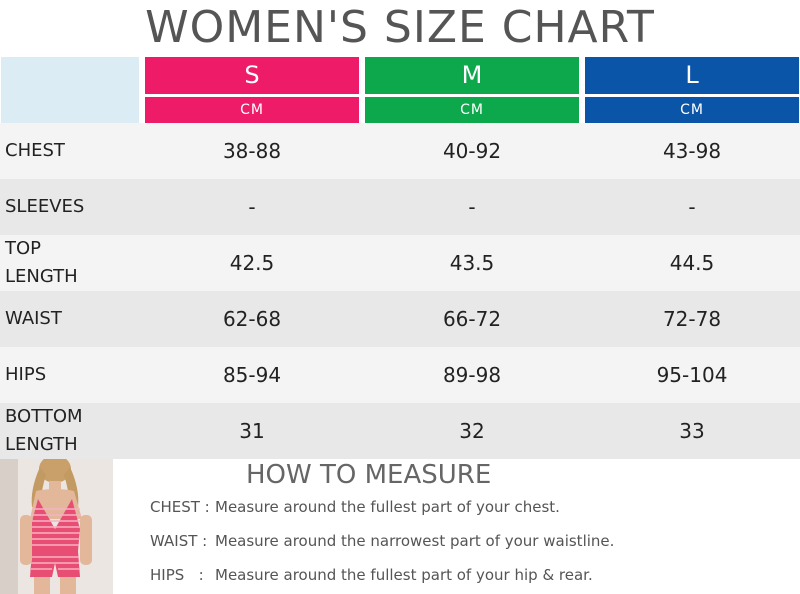 This screenshot has width=800, height=594. Describe the element at coordinates (400, 27) in the screenshot. I see `chart-title: WOMEN'S SIZE CHART` at that location.